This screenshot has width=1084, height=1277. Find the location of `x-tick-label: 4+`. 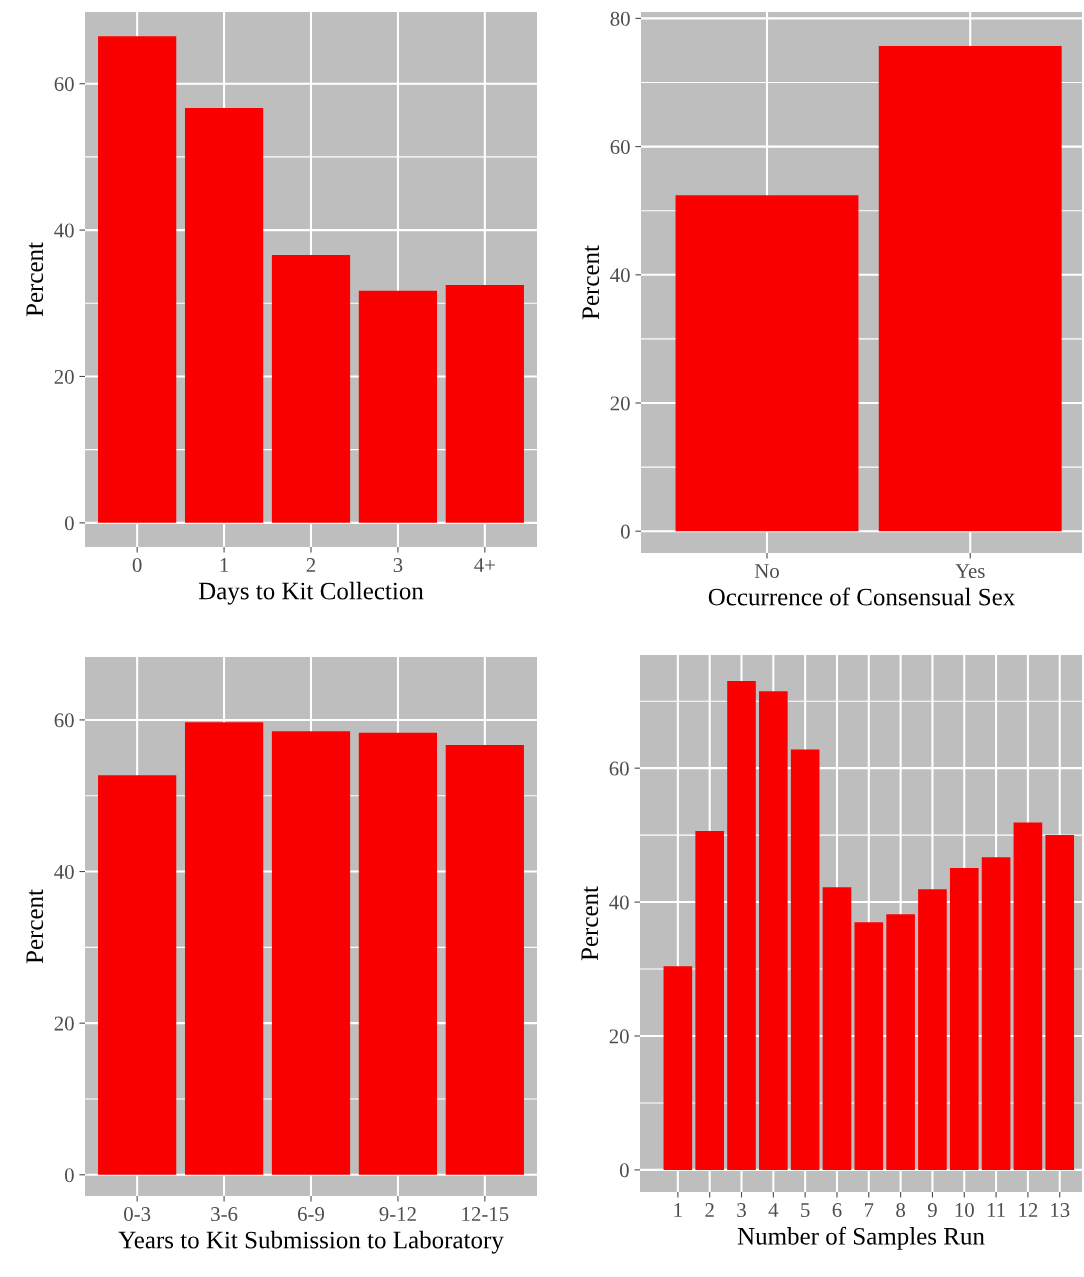

x-tick-label: 4+ is located at coordinates (484, 565).